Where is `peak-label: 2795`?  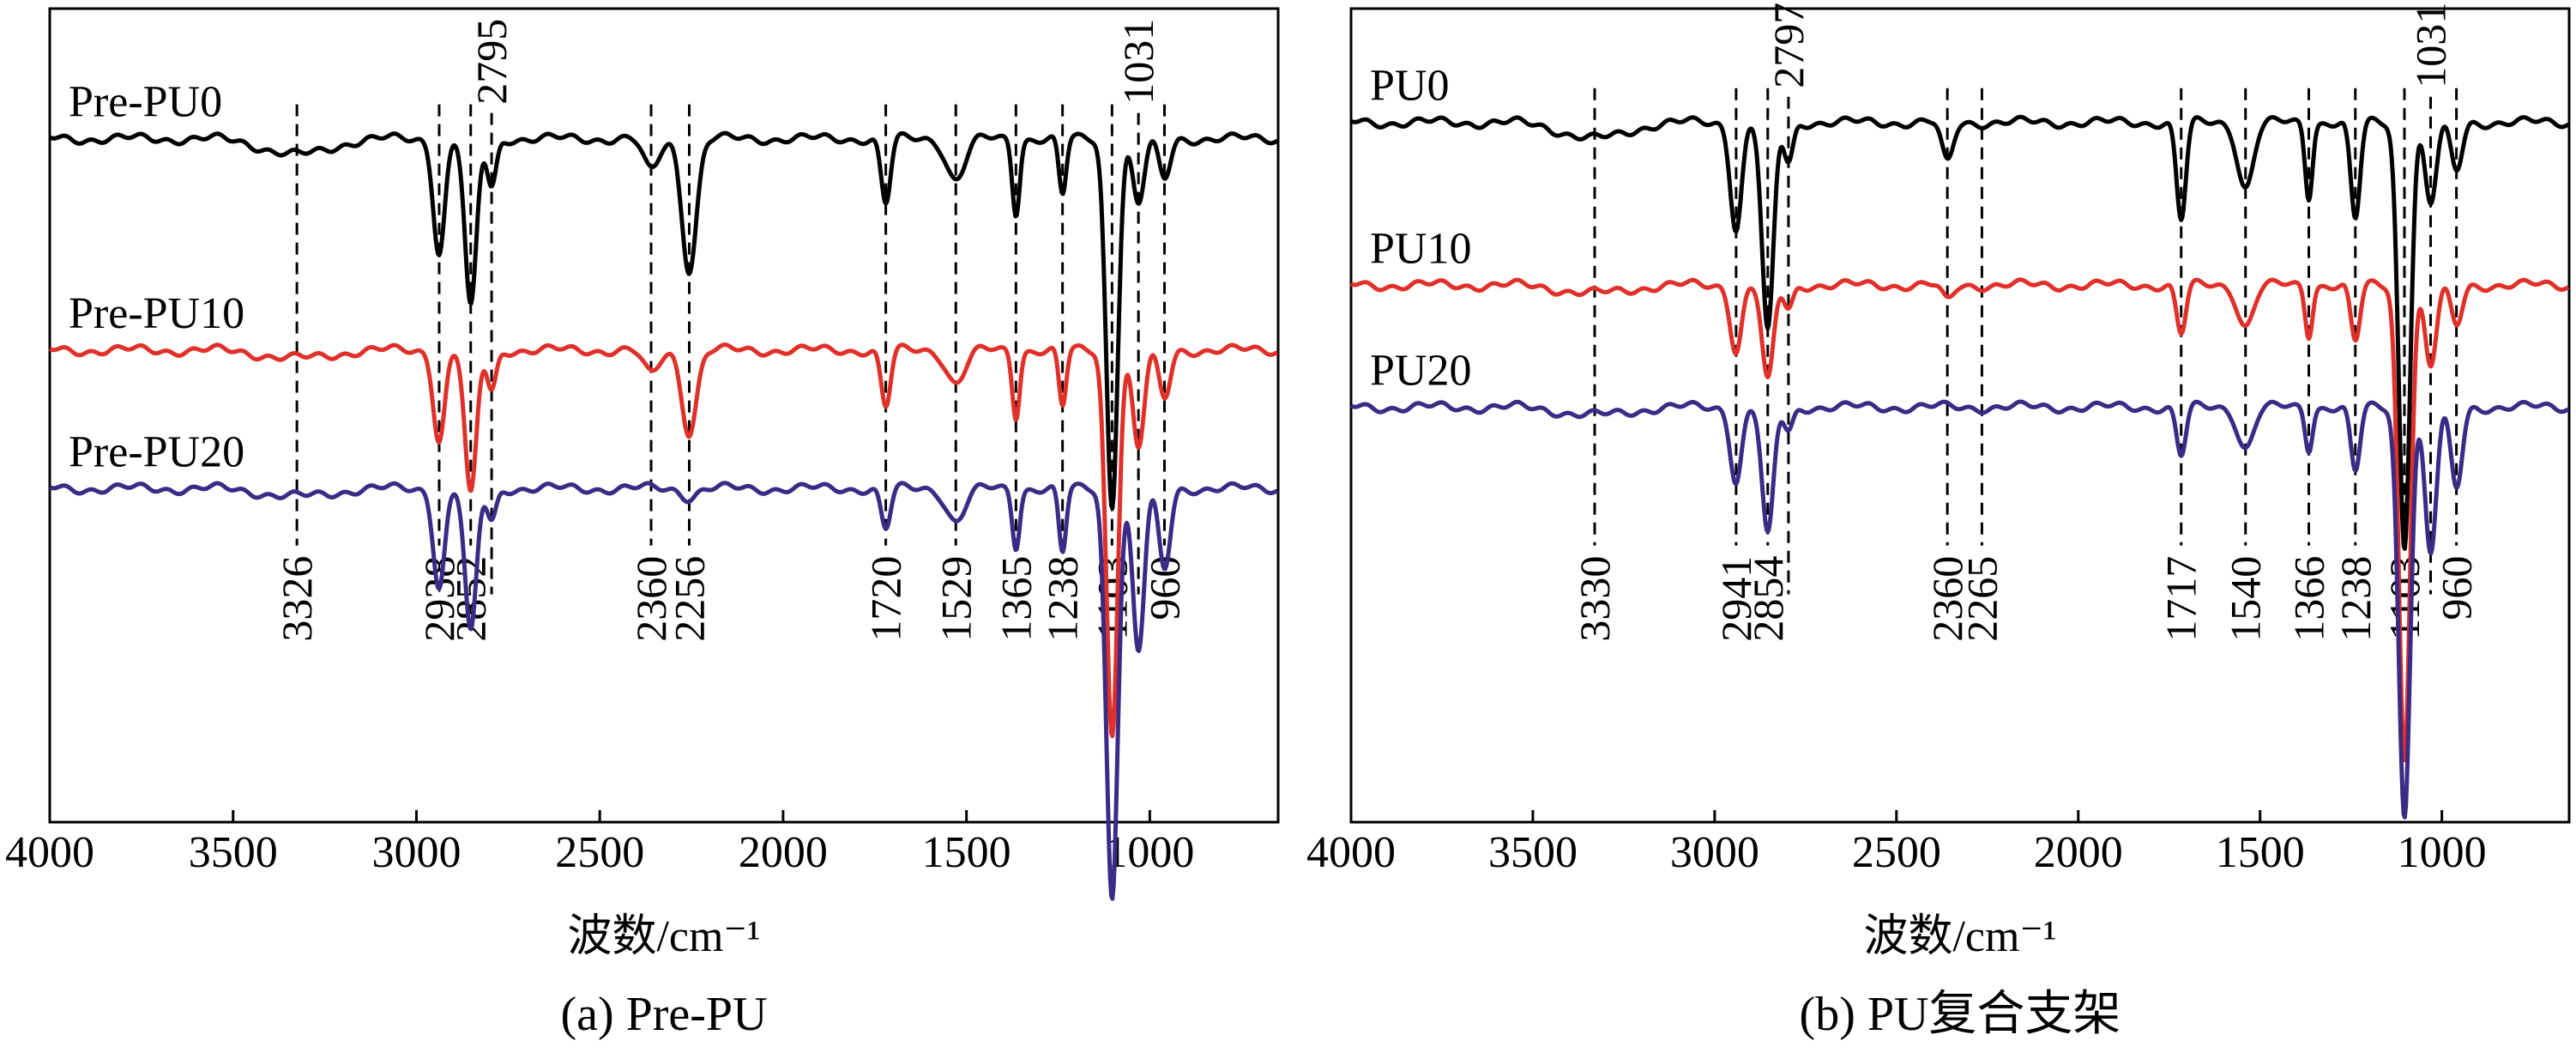 peak-label: 2795 is located at coordinates (492, 62).